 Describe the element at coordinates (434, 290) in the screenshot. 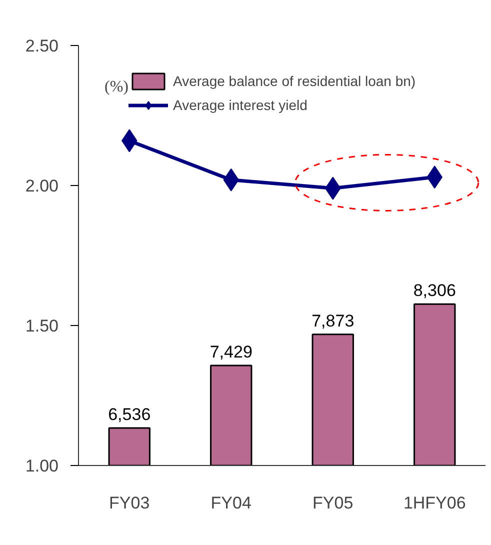

I see `data-label: 8,306` at that location.